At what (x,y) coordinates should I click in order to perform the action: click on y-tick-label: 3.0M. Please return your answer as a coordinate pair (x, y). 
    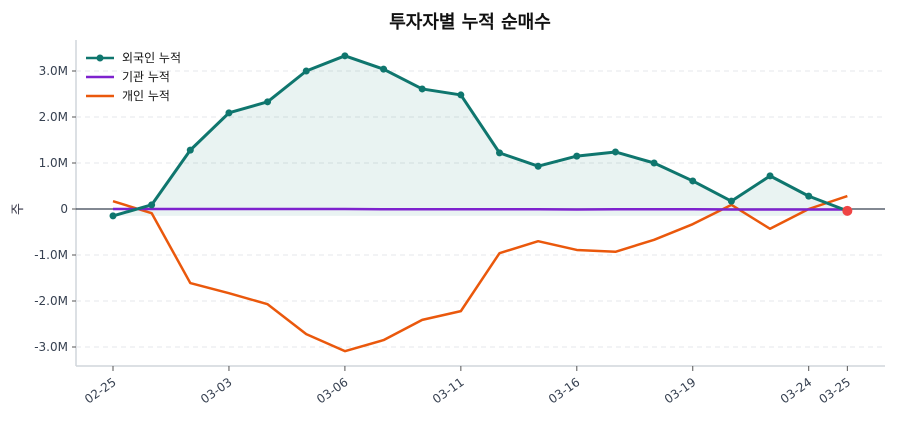
    Looking at the image, I should click on (53, 71).